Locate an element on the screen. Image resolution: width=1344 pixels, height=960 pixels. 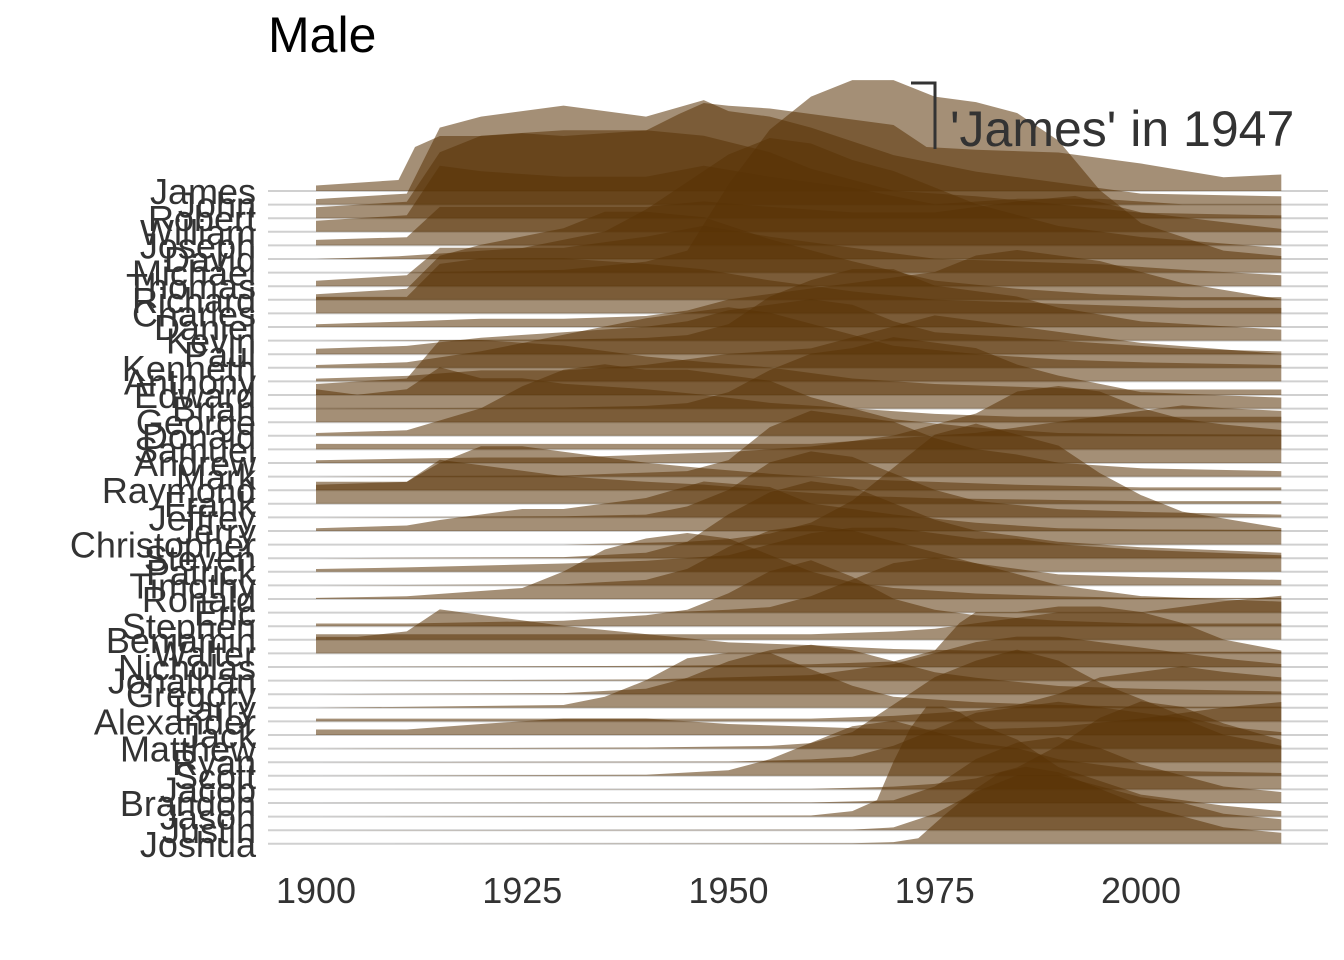
name-label-robert: Robert is located at coordinates (202, 218).